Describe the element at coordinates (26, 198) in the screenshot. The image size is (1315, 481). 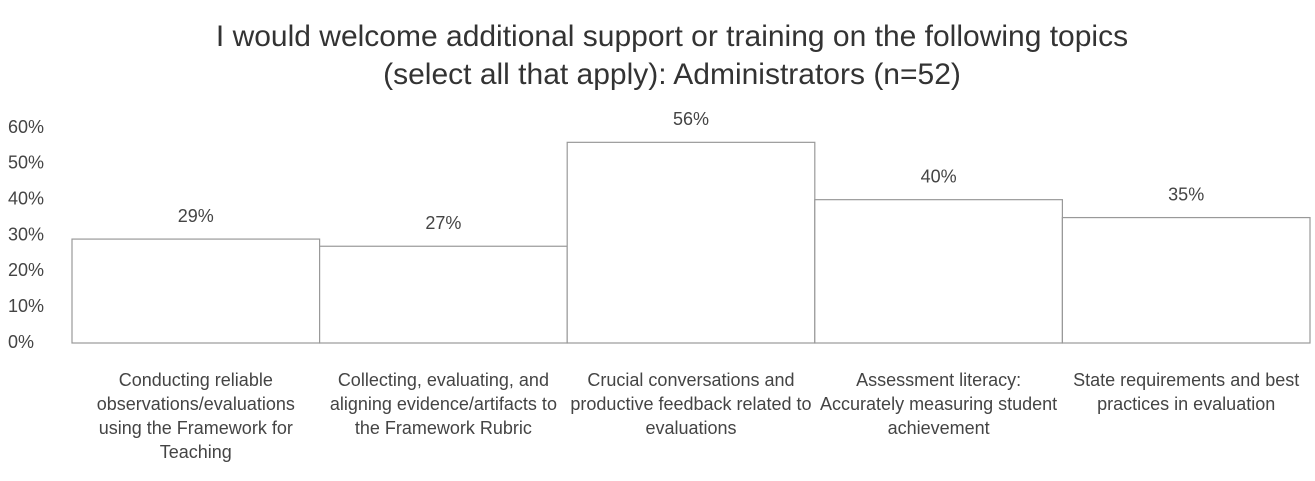
I see `y-tick-label: 40%` at that location.